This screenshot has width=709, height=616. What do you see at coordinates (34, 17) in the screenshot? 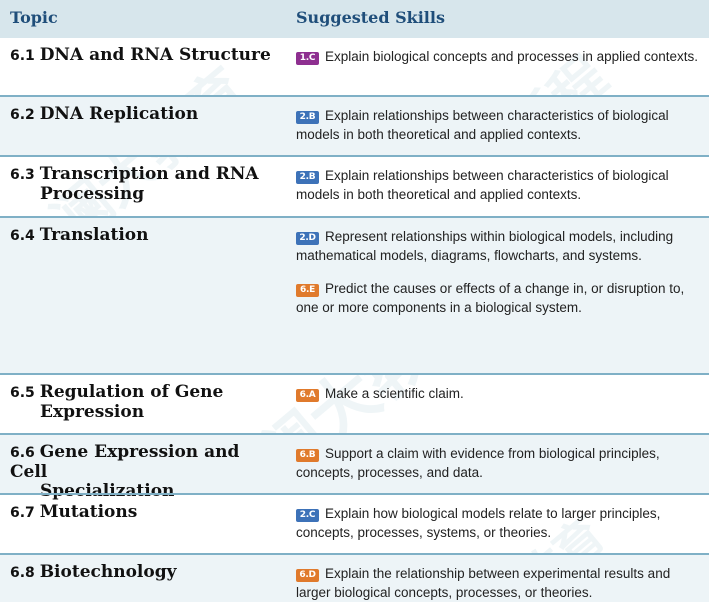
I see `topic-column-header: Topic` at bounding box center [34, 17].